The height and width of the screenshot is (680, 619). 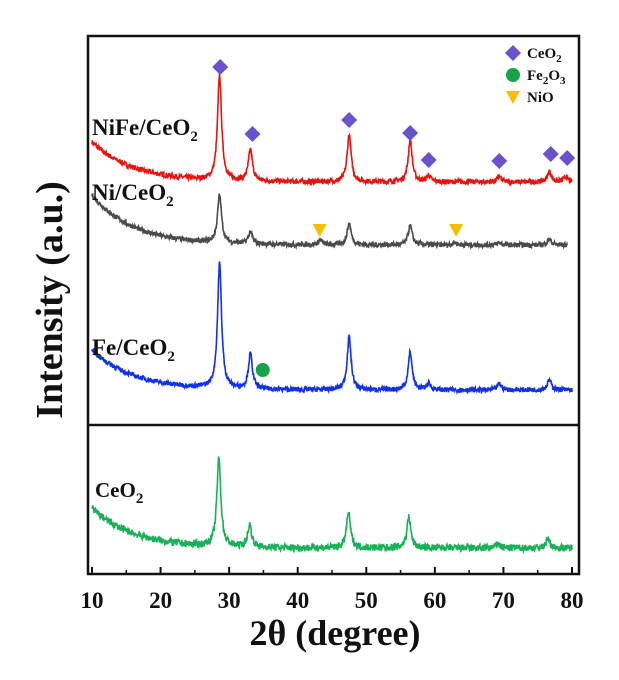 What do you see at coordinates (145, 130) in the screenshot?
I see `series-label: NiFe/CeO2` at bounding box center [145, 130].